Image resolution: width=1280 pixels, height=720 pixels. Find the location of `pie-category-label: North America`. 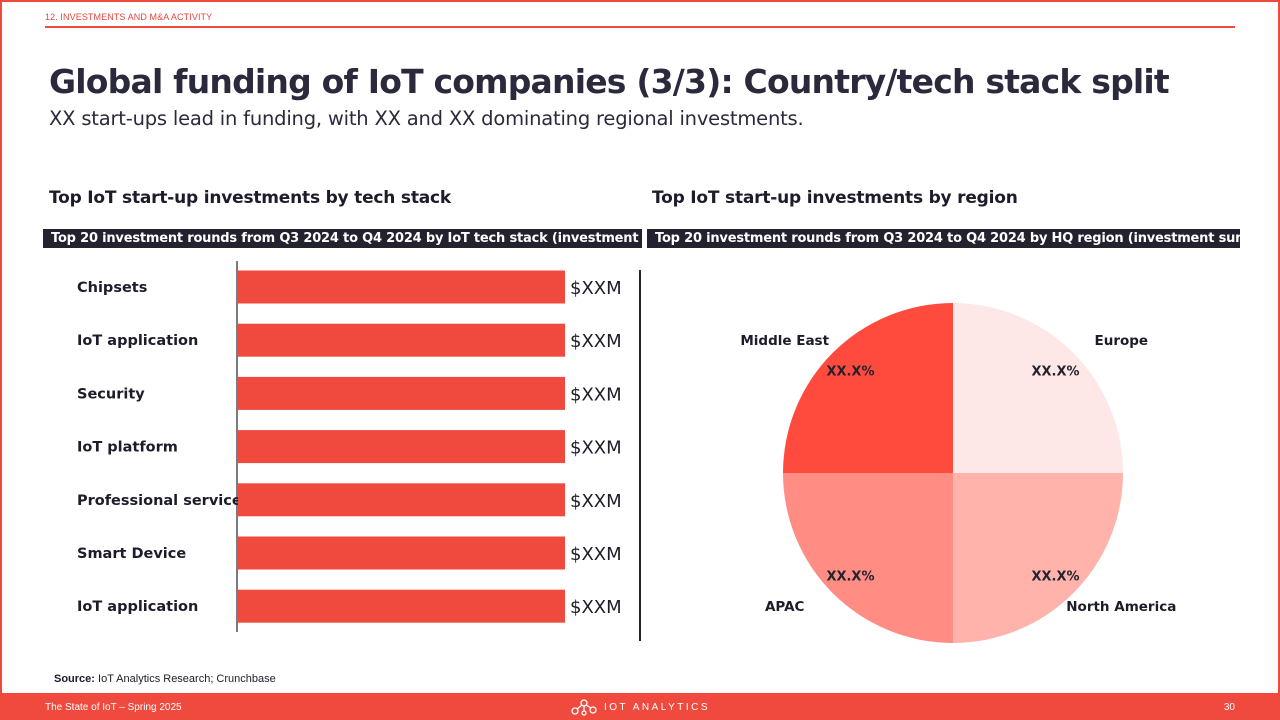

pie-category-label: North America is located at coordinates (1121, 607).